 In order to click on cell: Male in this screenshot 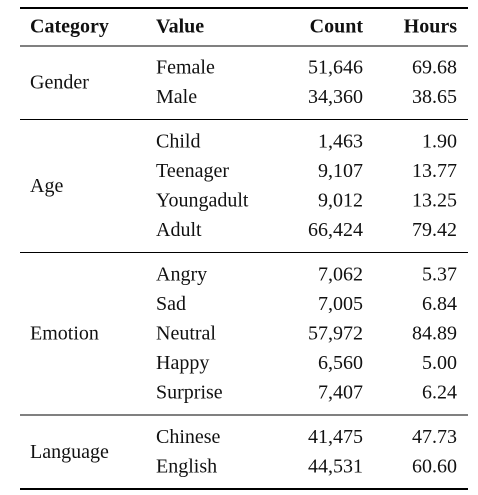, I will do `click(176, 97)`.